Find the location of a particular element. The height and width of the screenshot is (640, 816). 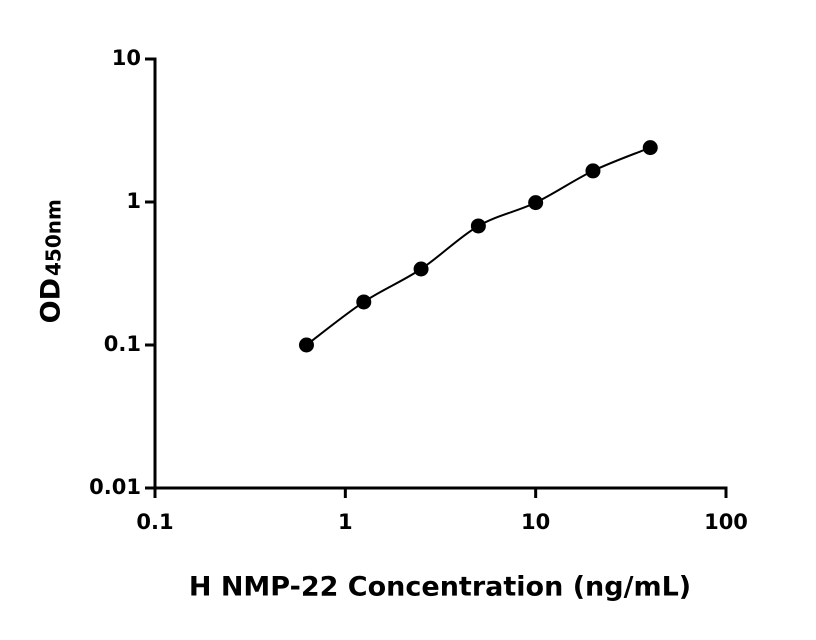

x-tick-label: 1 is located at coordinates (345, 522).